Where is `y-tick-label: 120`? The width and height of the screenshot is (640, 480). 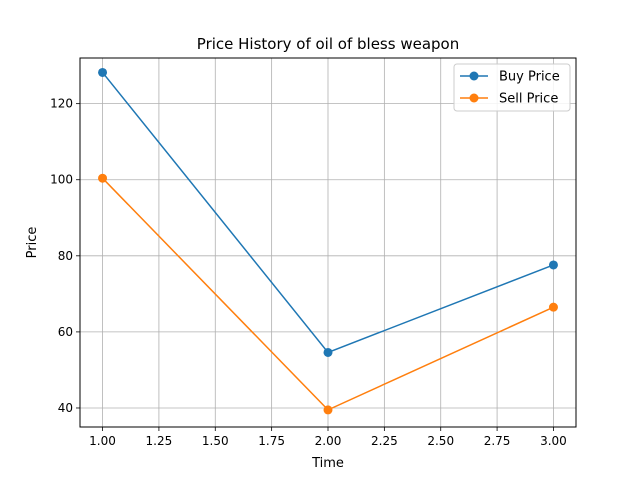 y-tick-label: 120 is located at coordinates (61, 104).